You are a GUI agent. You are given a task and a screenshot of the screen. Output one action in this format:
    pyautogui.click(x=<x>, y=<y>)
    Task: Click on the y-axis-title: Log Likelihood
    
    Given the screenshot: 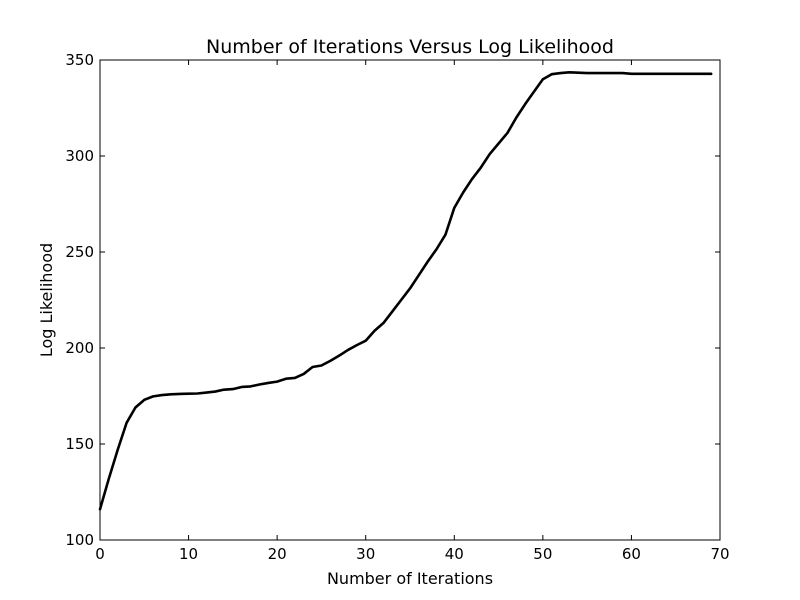 What is the action you would take?
    pyautogui.click(x=46, y=300)
    